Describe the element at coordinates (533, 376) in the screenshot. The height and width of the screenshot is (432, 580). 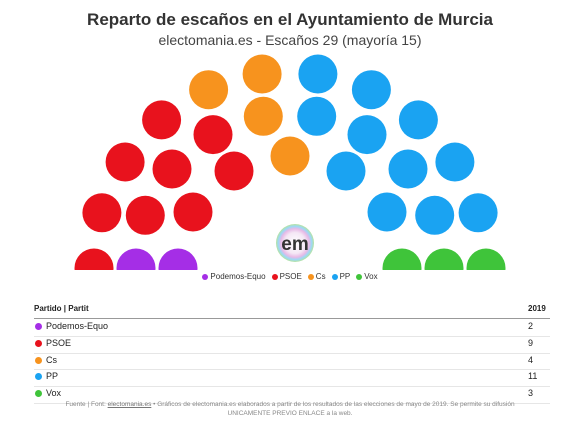
I see `party-seats: 11` at that location.